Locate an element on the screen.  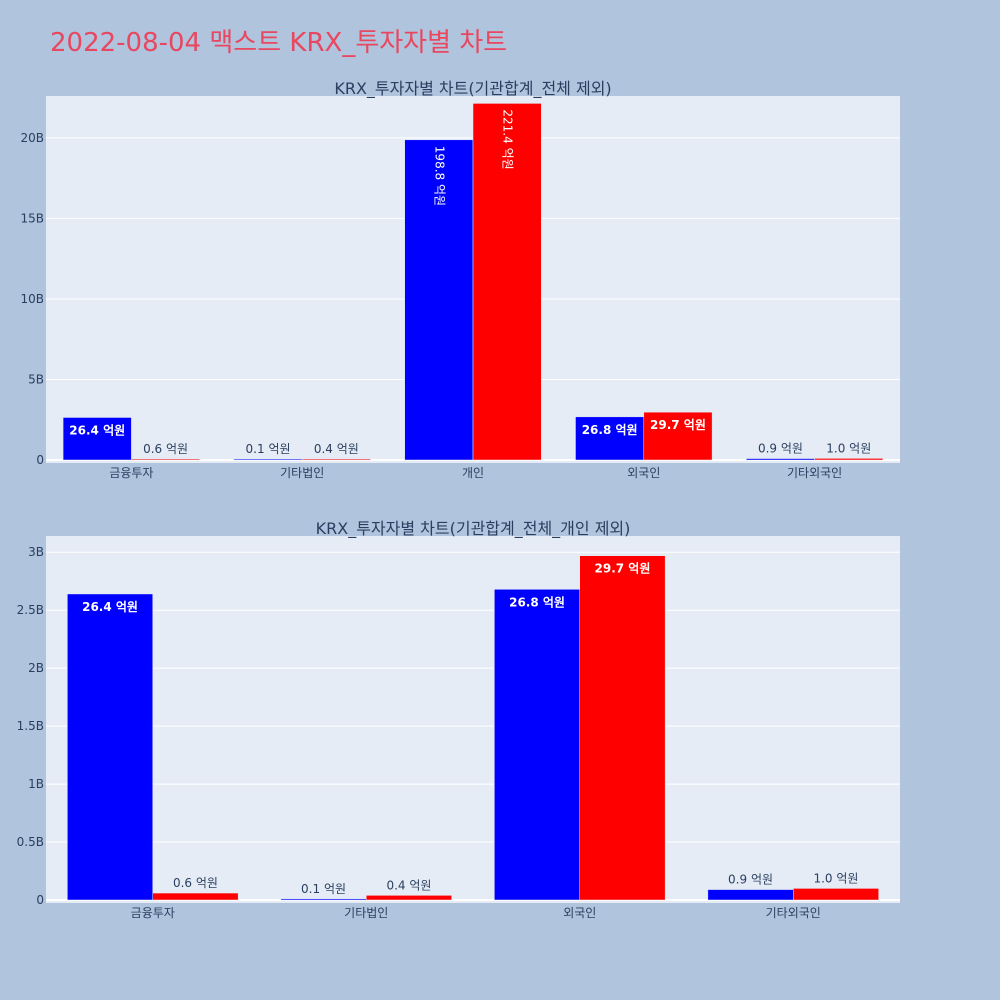
page-title: 2022-08-04 맥스트 KRX_투자자별 차트 is located at coordinates (279, 43).